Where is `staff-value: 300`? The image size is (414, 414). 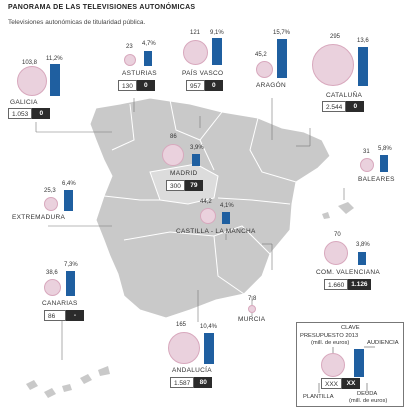
staff-value: 300 is located at coordinates (175, 185).